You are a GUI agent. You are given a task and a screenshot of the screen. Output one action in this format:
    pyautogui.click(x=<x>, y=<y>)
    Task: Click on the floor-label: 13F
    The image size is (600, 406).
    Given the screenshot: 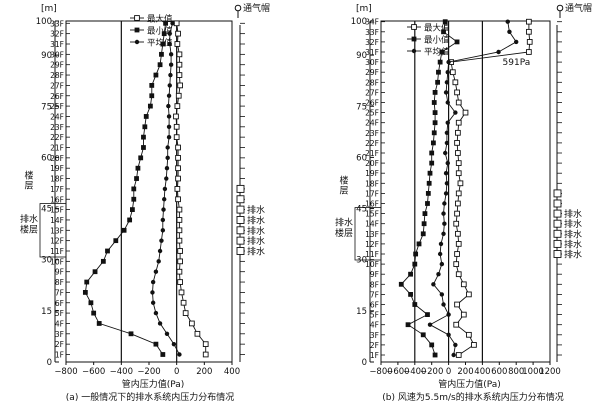 What is the action you would take?
    pyautogui.click(x=57, y=230)
    